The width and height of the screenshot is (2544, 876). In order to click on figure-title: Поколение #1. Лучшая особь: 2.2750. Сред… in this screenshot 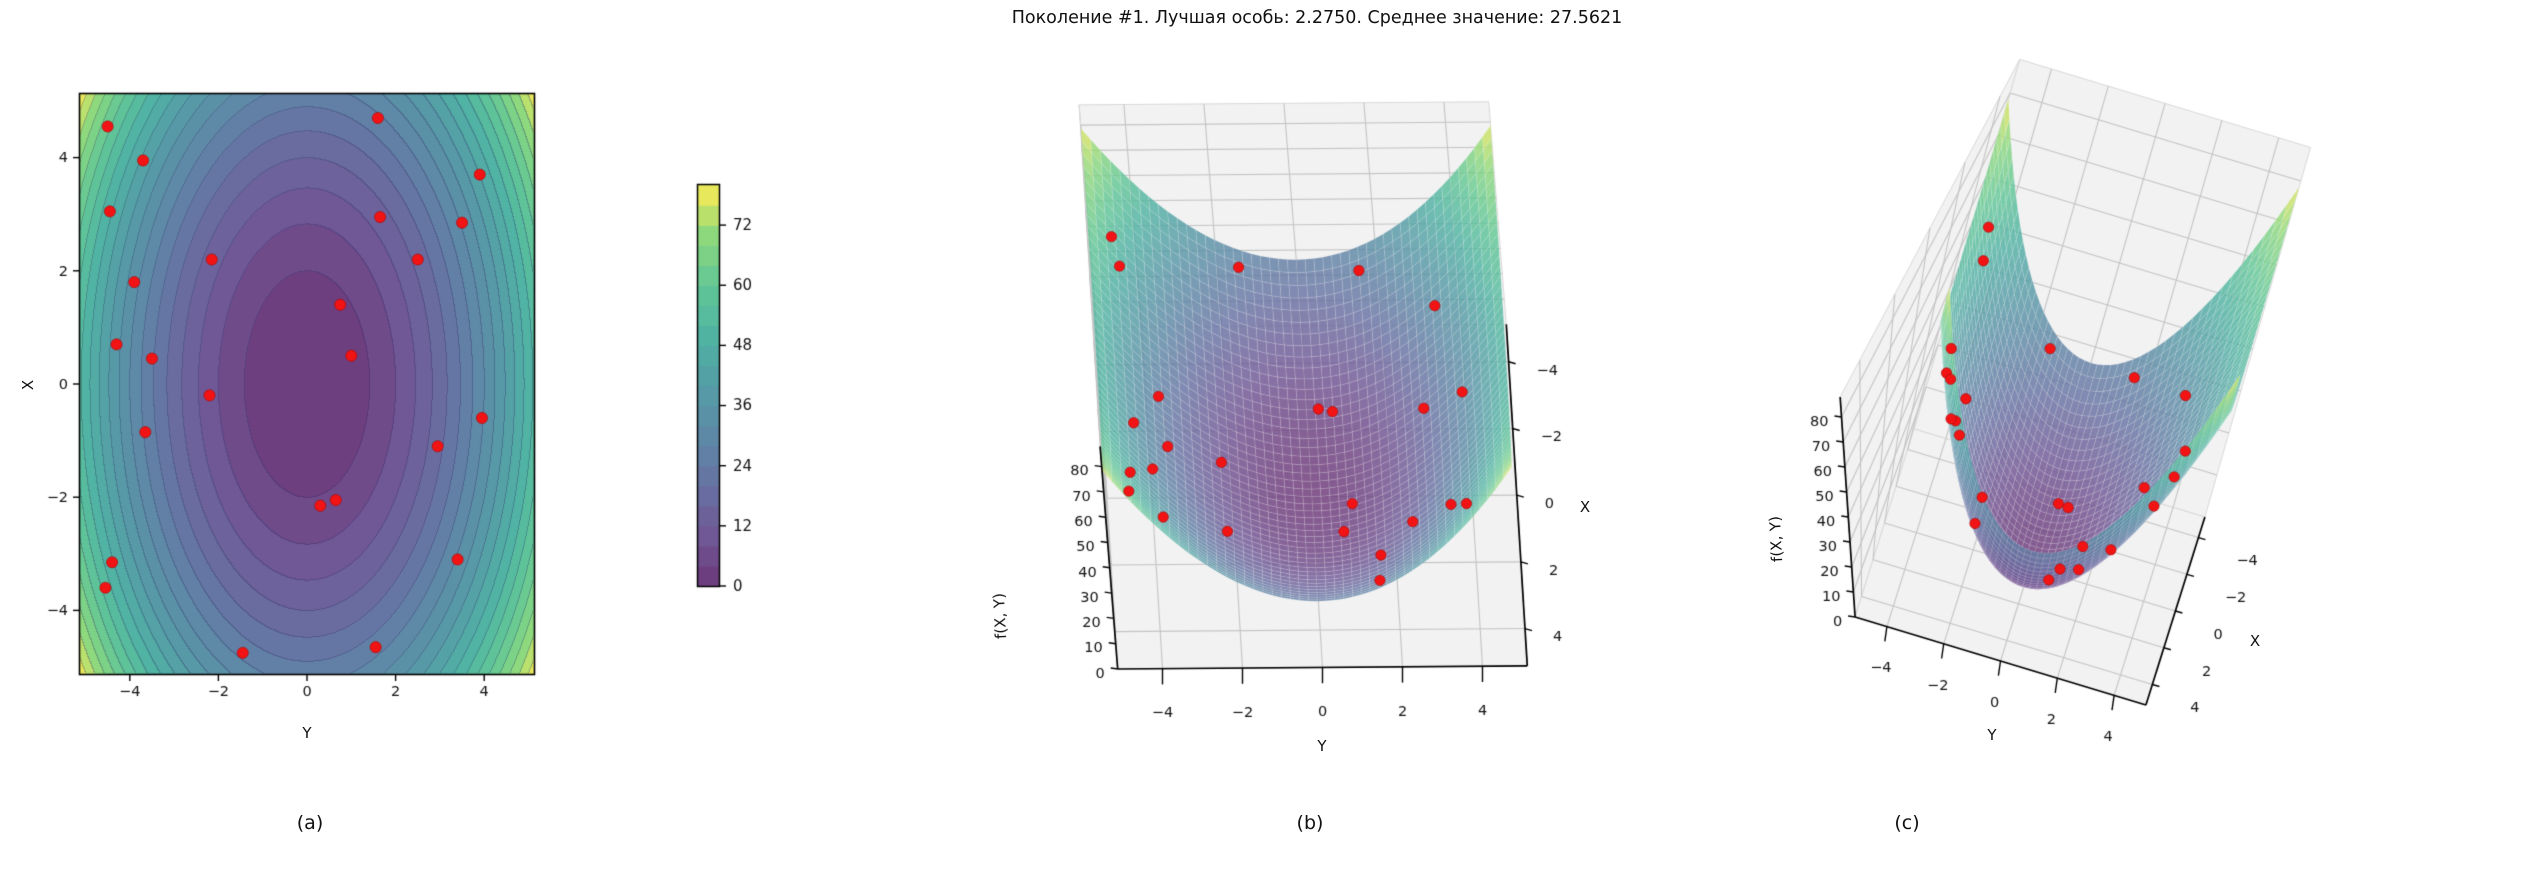, I will do `click(1317, 18)`.